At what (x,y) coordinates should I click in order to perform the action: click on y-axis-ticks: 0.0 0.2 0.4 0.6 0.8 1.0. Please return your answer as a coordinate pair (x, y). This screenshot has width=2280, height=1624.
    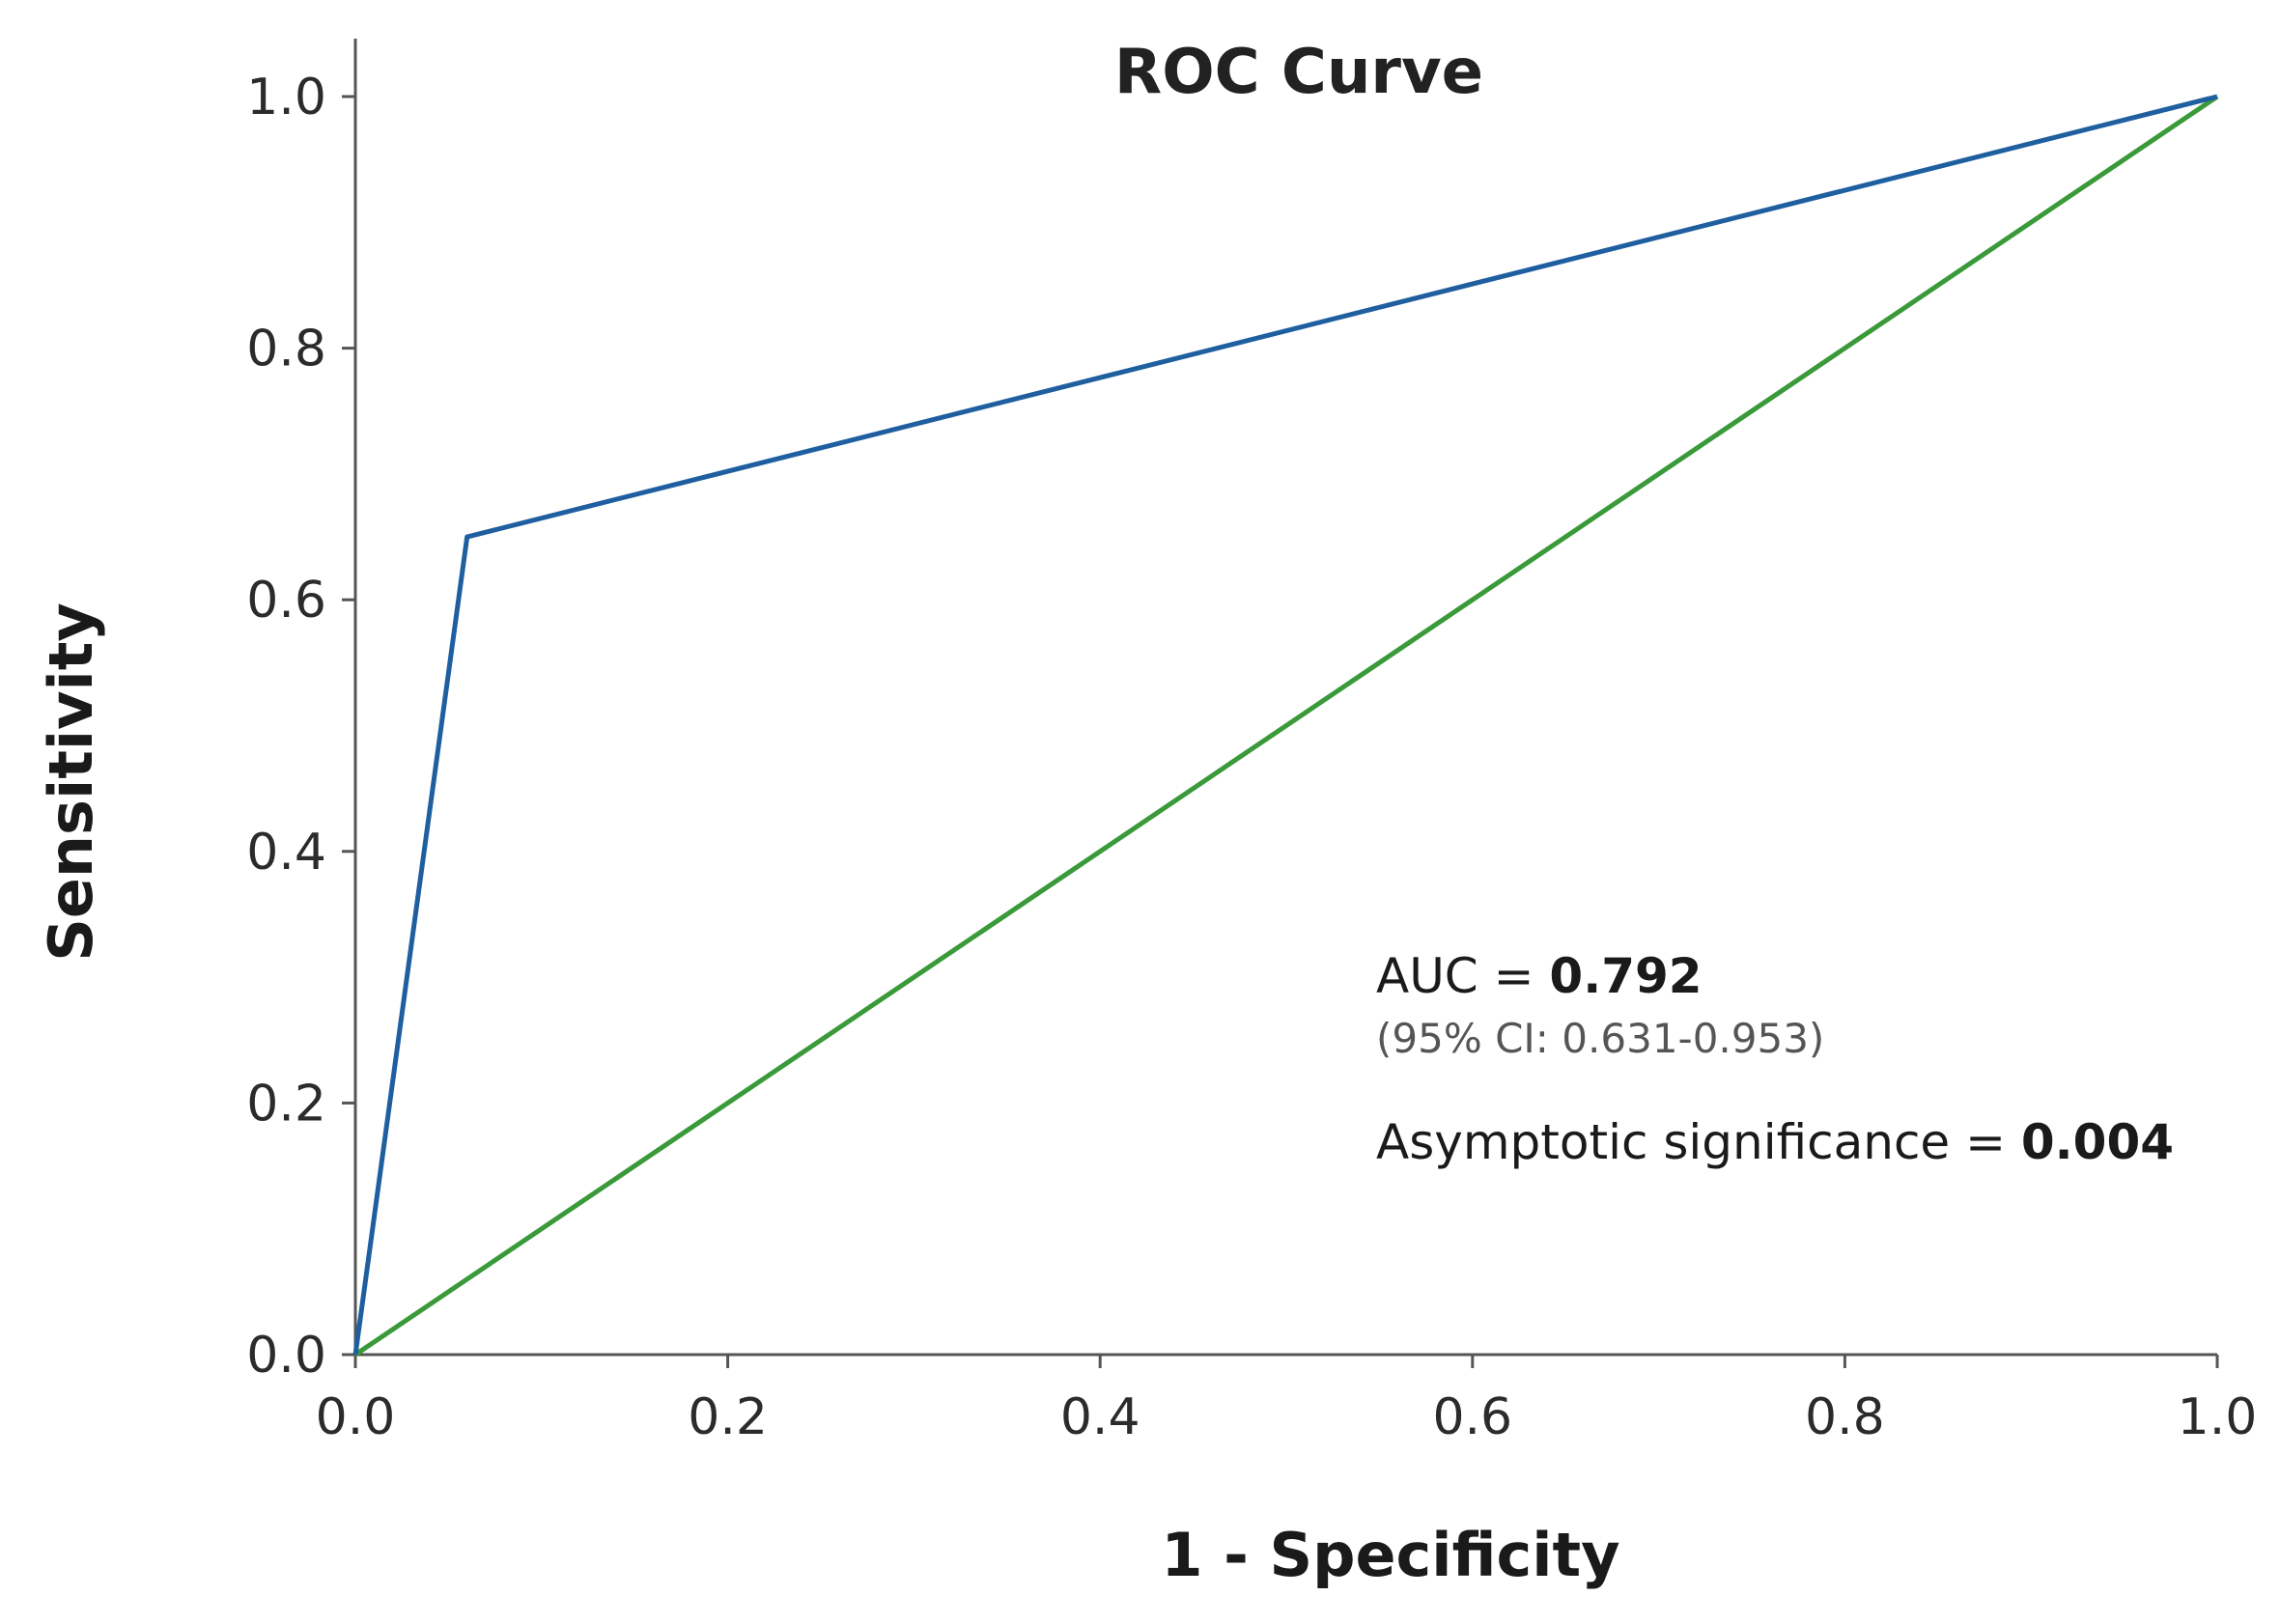
    Looking at the image, I should click on (300, 727).